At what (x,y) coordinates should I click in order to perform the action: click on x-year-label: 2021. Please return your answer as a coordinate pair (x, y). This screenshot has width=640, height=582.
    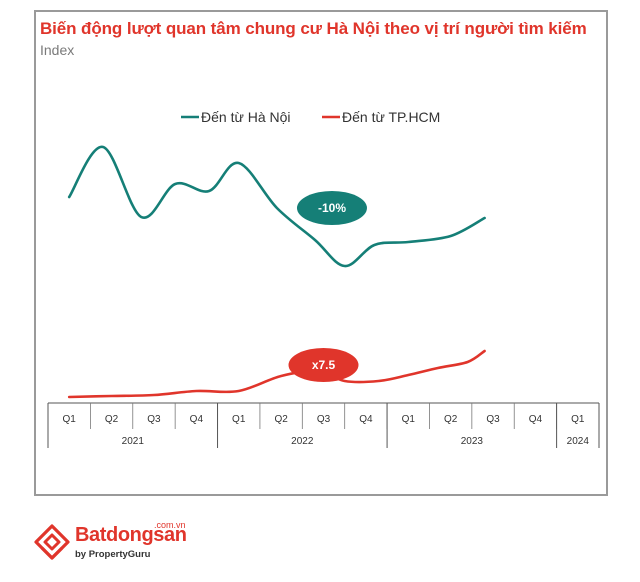
    Looking at the image, I should click on (133, 441).